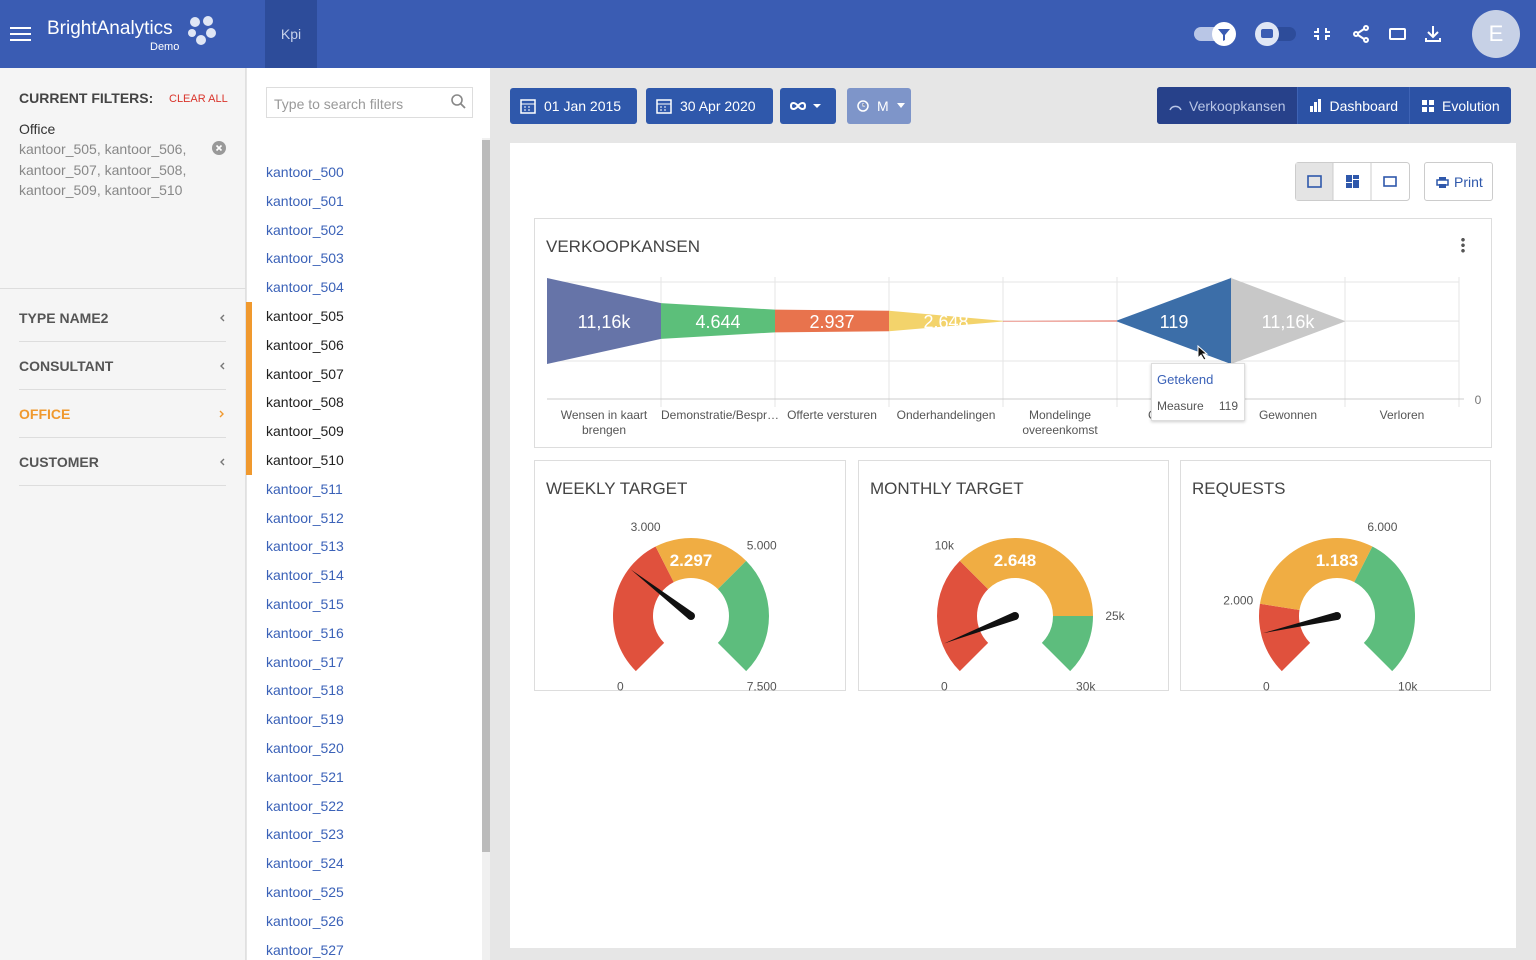 This screenshot has height=960, width=1536. I want to click on date-text: 30 Apr 2020, so click(718, 106).